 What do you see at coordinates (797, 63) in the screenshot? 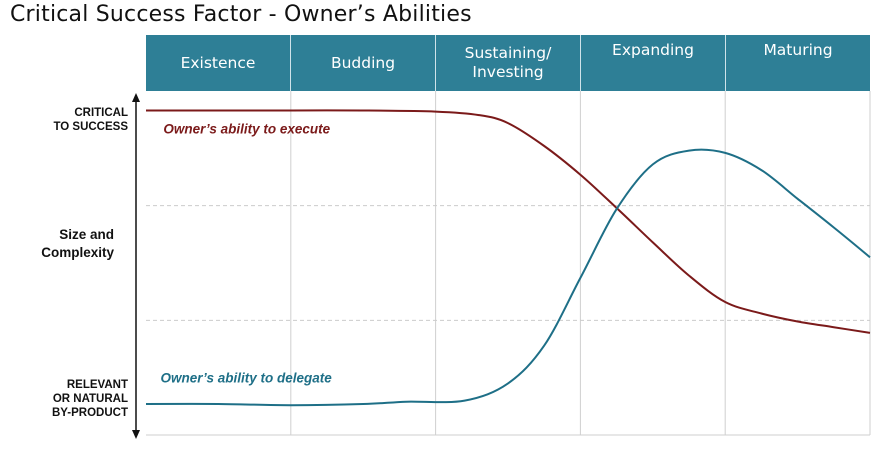
I see `stage-header-4: Maturing` at bounding box center [797, 63].